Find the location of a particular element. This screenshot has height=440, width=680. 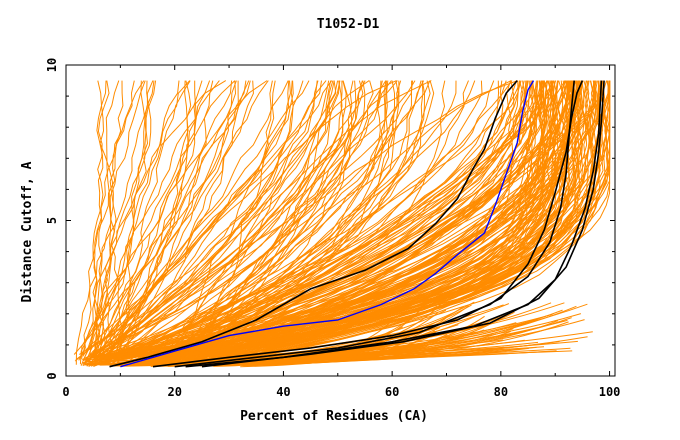

y-tick-label: 10 is located at coordinates (52, 65).